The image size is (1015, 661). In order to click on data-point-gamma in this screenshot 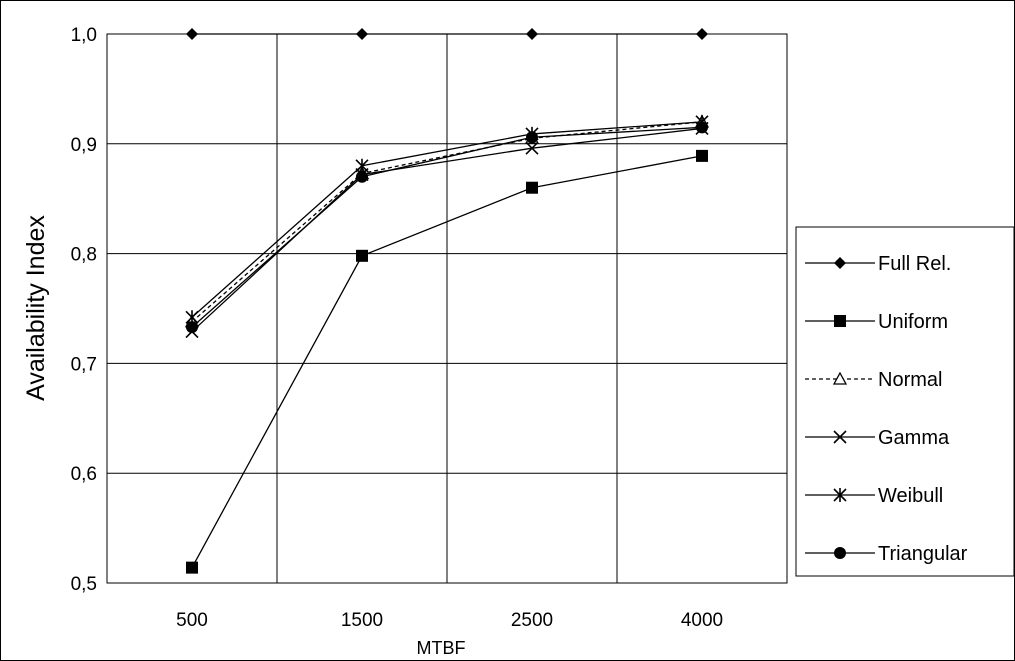, I will do `click(532, 148)`.